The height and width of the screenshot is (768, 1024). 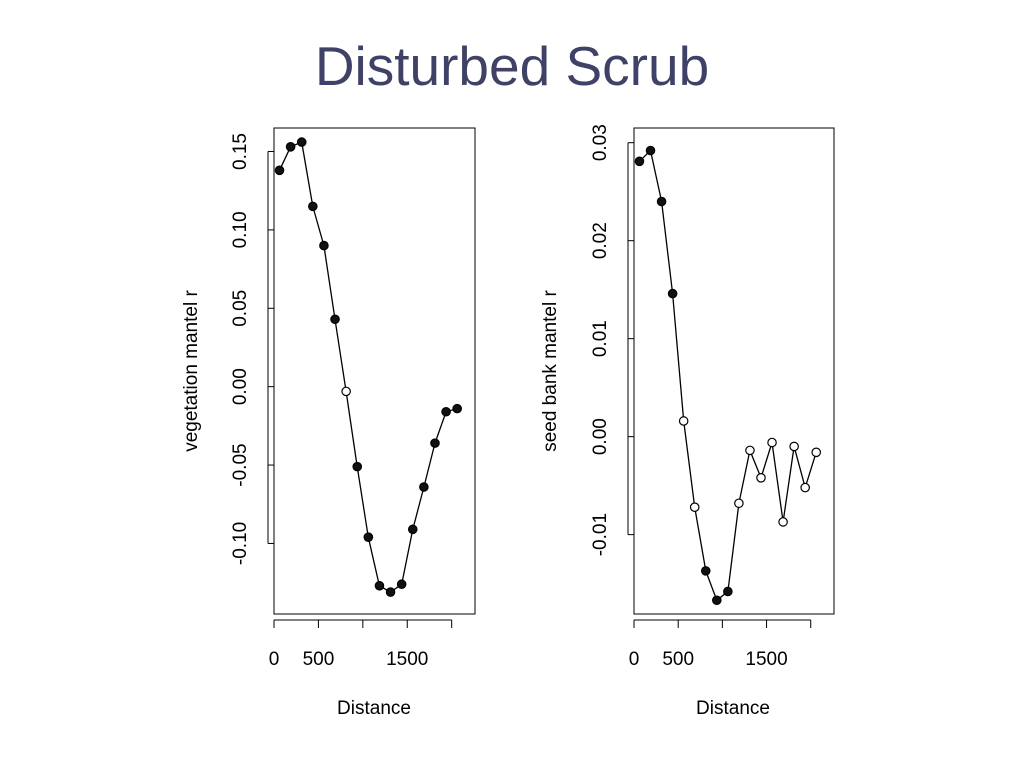 What do you see at coordinates (374, 708) in the screenshot?
I see `vegetation-x-axis-label: Distance` at bounding box center [374, 708].